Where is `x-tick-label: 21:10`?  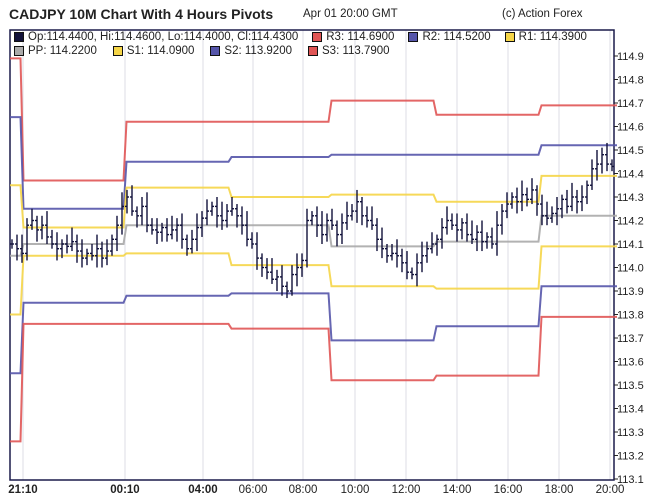 x-tick-label: 21:10 is located at coordinates (22, 490).